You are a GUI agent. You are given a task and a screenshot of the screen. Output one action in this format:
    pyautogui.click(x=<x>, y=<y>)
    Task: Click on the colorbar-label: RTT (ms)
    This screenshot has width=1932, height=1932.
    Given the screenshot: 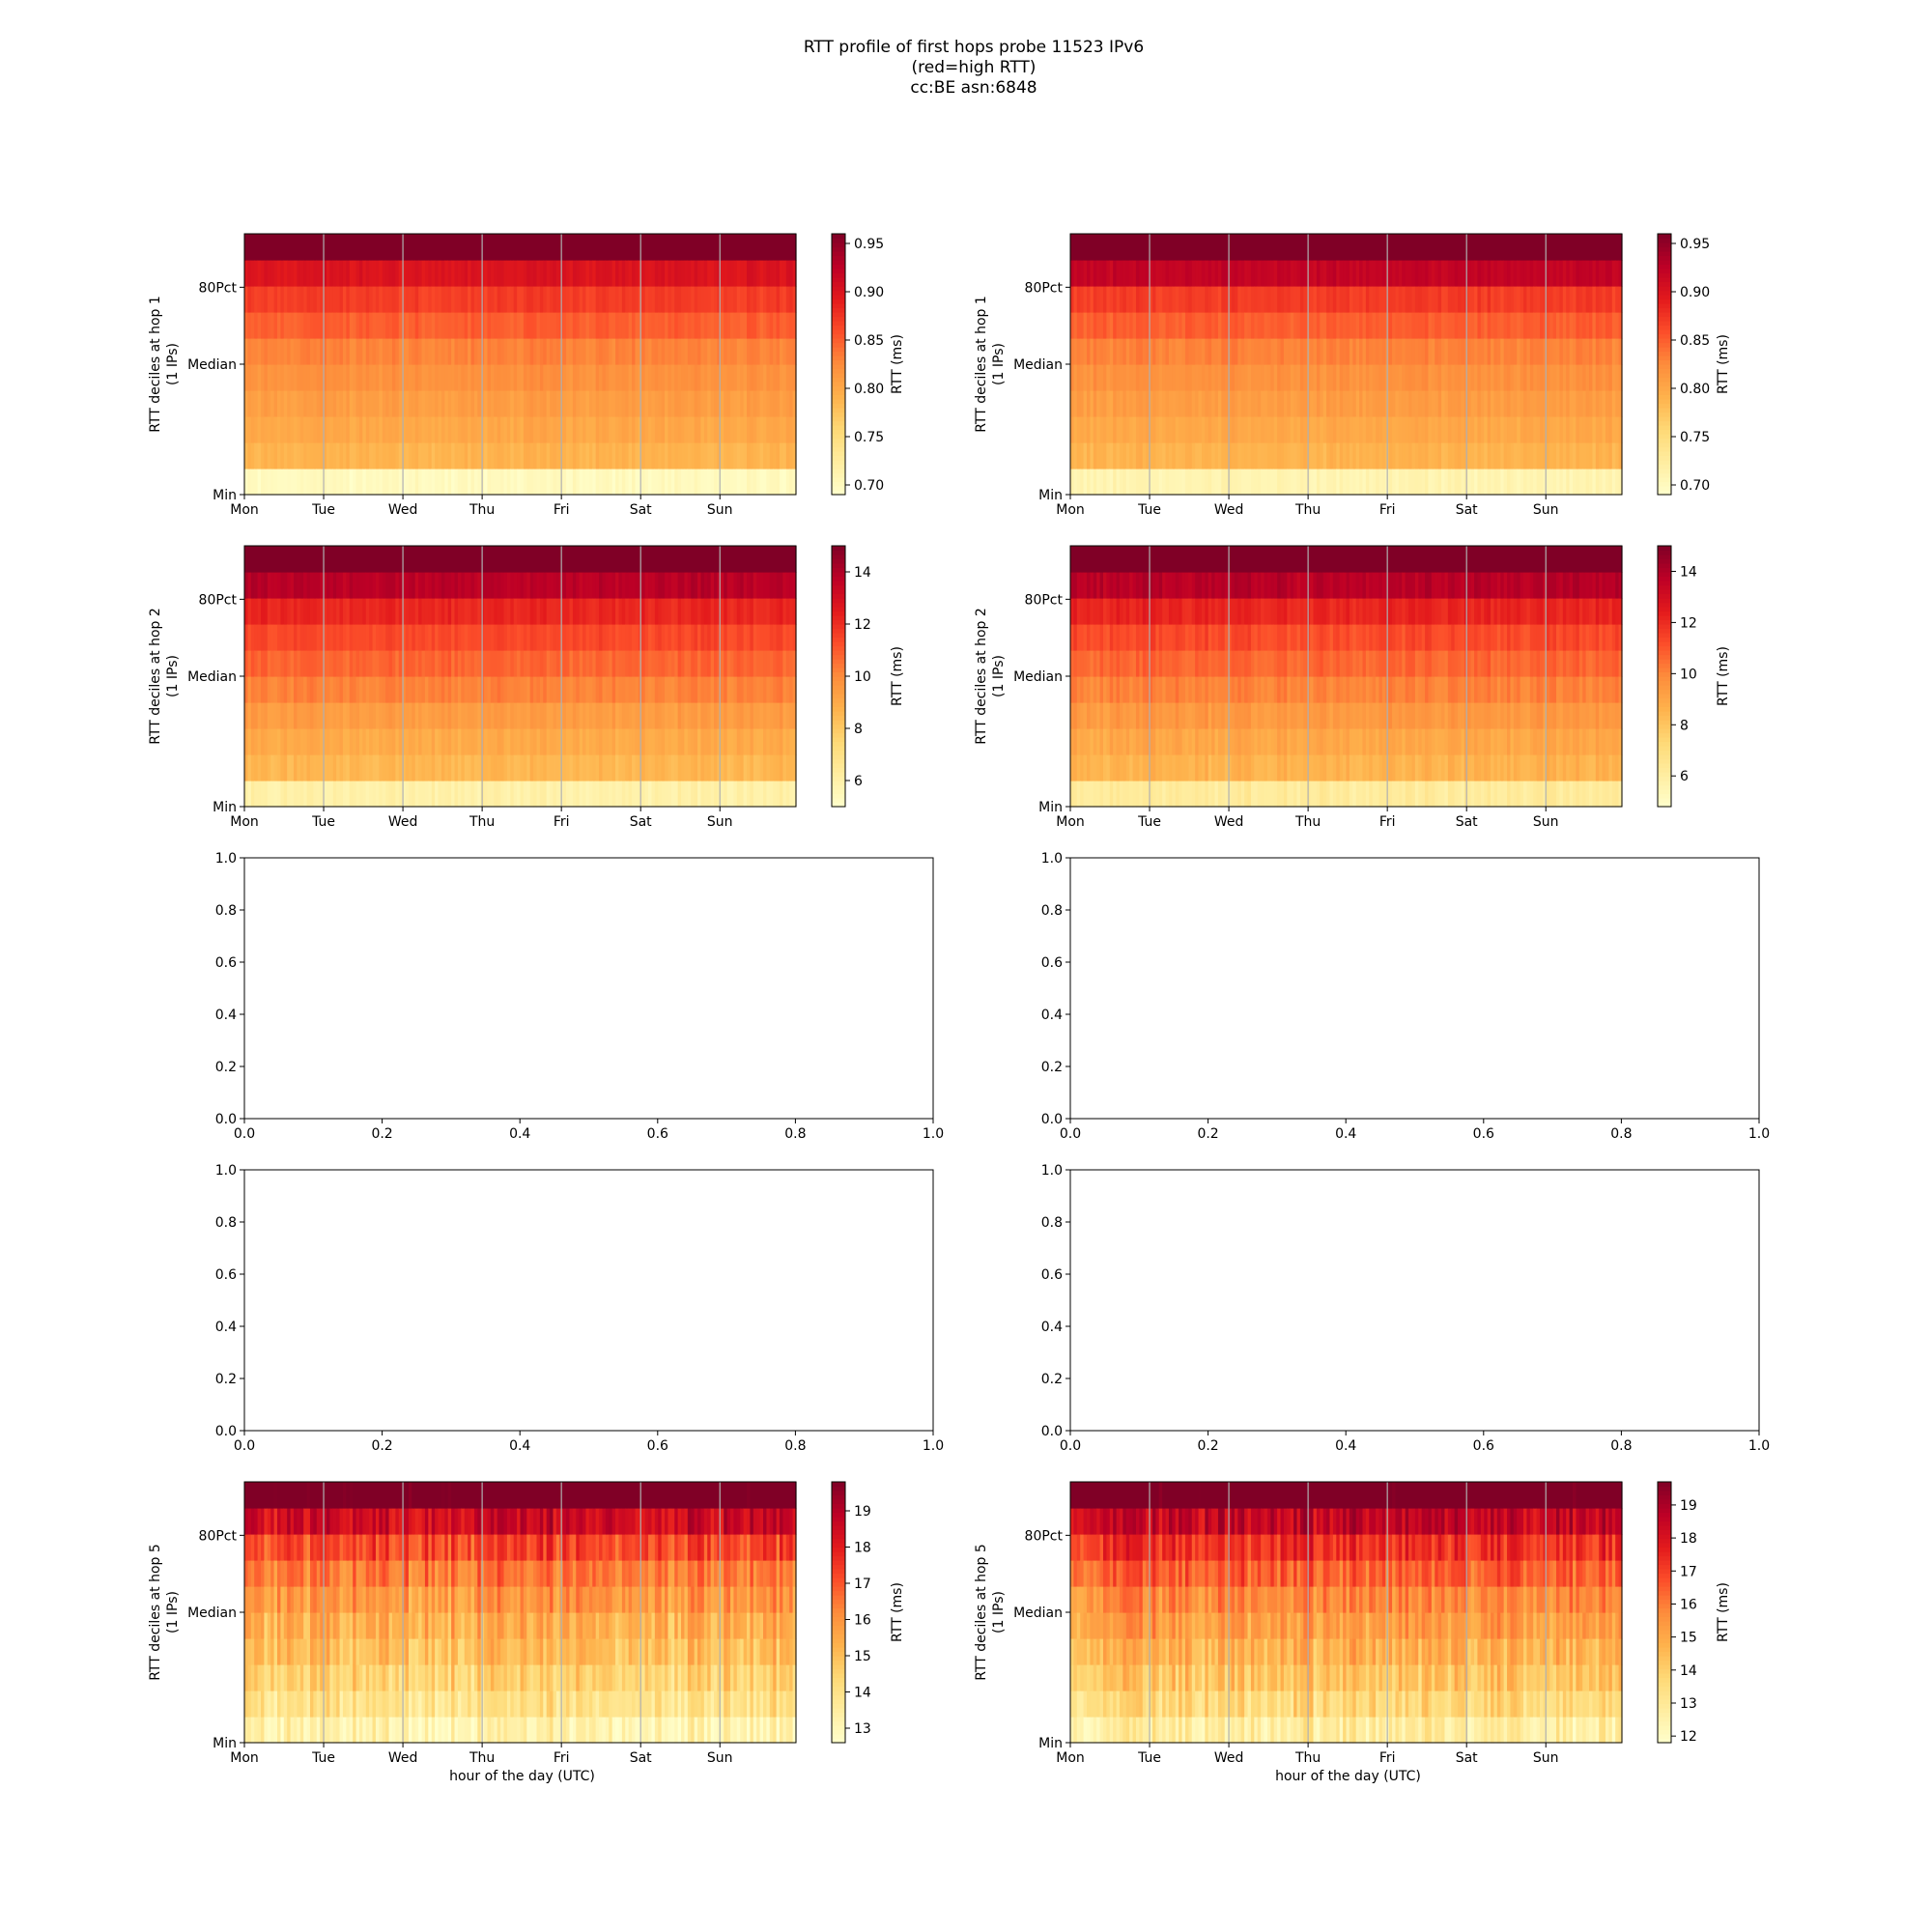 What is the action you would take?
    pyautogui.click(x=1723, y=364)
    